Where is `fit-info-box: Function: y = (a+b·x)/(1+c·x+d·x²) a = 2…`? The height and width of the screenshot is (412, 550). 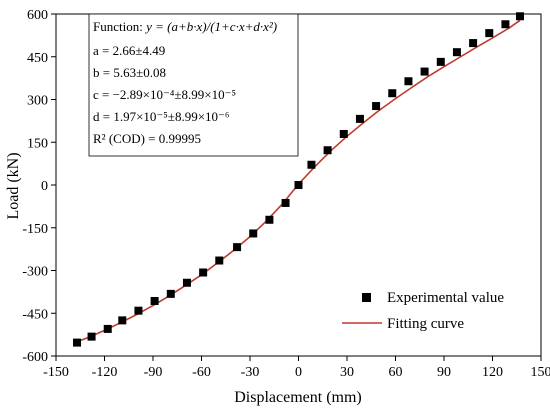
fit-info-box: Function: y = (a+b·x)/(1+c·x+d·x²) a = 2… is located at coordinates (193, 85).